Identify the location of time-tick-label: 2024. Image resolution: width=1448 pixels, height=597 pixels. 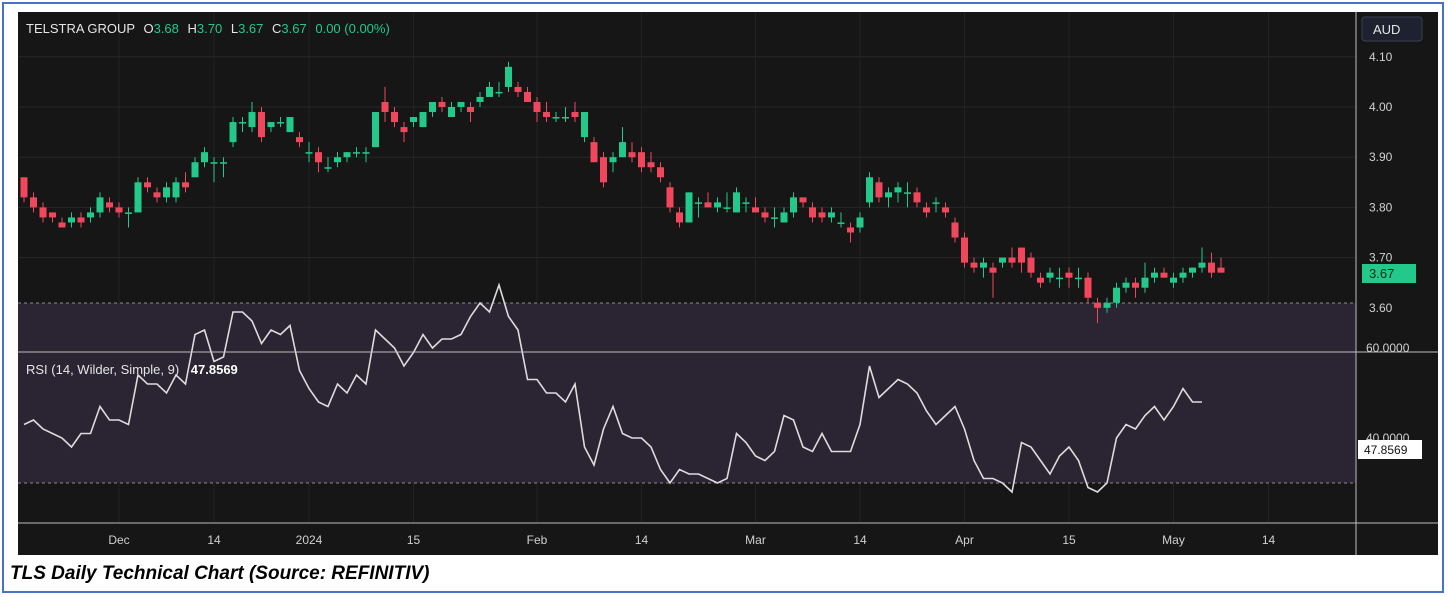
(309, 540).